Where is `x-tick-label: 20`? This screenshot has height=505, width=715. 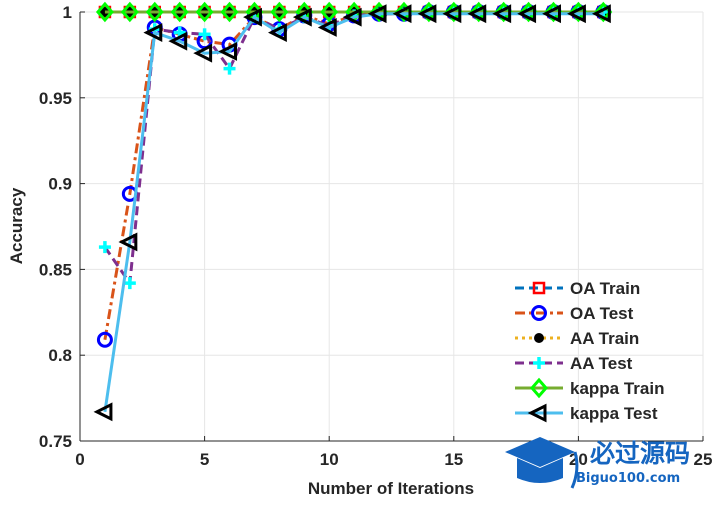 x-tick-label: 20 is located at coordinates (578, 459).